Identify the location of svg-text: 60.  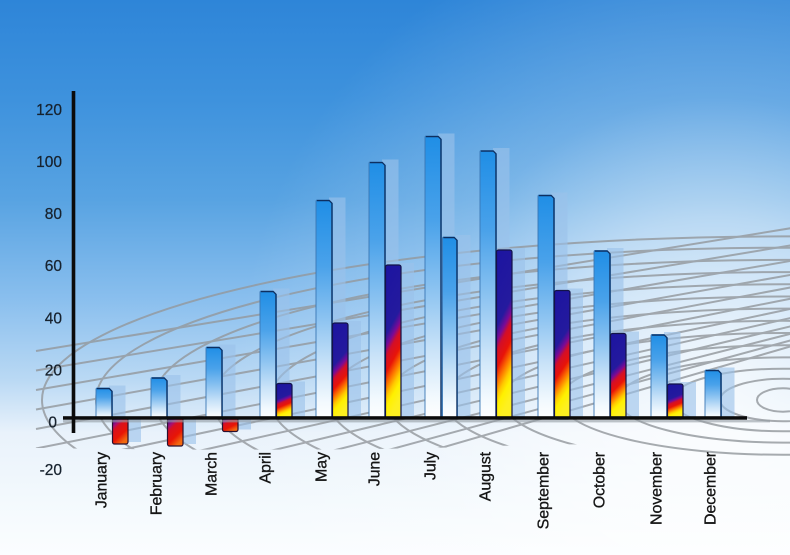
(54, 266).